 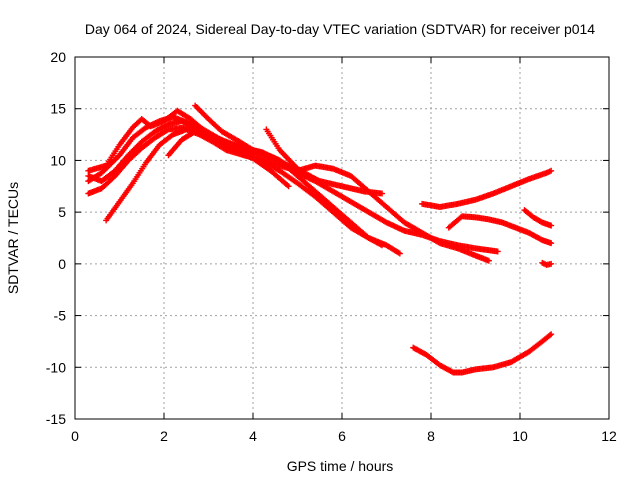 I want to click on x-tick-label: 2, so click(x=164, y=436).